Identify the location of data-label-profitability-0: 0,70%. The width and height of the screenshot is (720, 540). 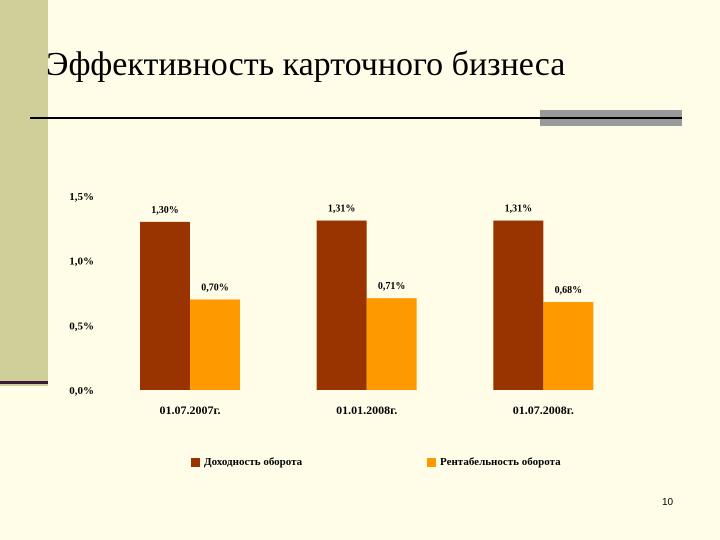
(215, 287).